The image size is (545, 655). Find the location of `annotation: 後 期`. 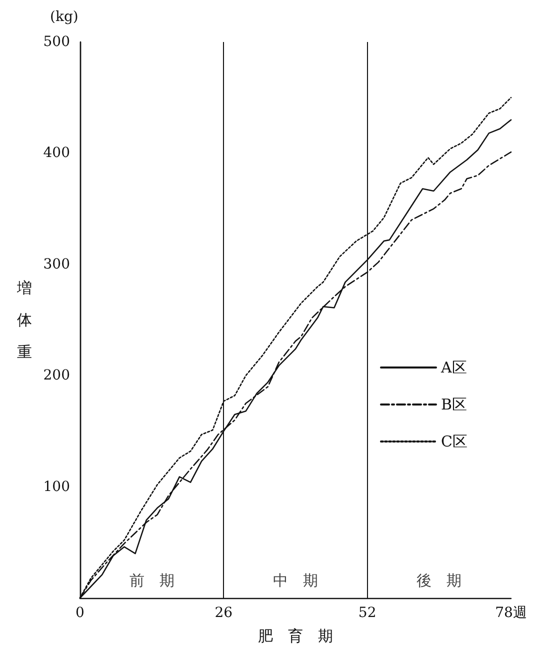

annotation: 後 期 is located at coordinates (439, 581).